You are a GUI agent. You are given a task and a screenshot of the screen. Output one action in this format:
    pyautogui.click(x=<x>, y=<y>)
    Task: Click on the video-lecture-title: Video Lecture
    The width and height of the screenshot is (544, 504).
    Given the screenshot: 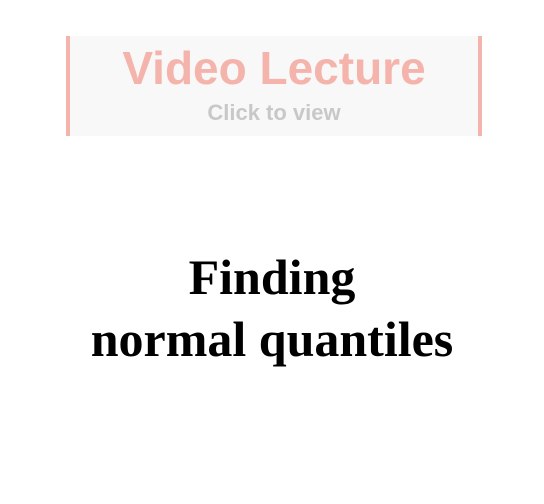 What is the action you would take?
    pyautogui.click(x=274, y=68)
    